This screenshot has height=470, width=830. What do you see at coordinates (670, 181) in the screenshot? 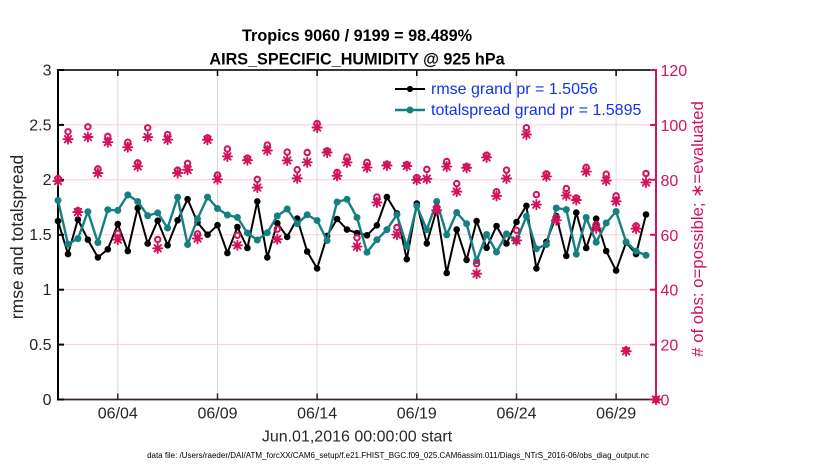
I see `svg-text: 80` at bounding box center [670, 181].